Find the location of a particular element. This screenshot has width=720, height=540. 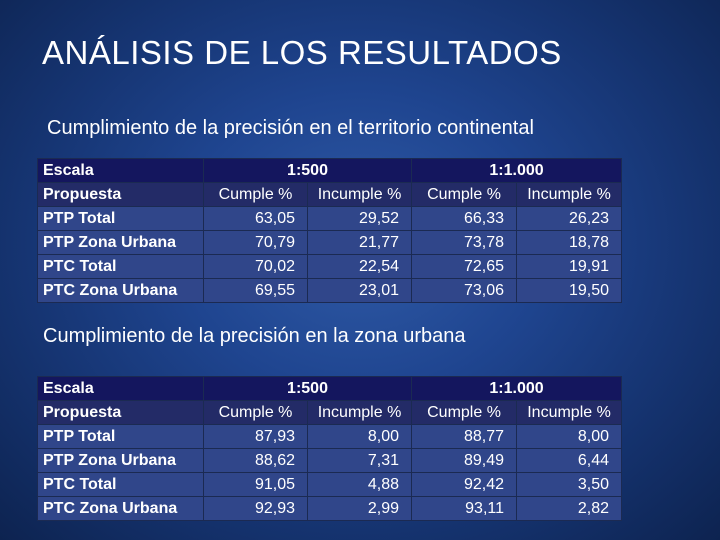

table-cell: 66,33 is located at coordinates (464, 218).